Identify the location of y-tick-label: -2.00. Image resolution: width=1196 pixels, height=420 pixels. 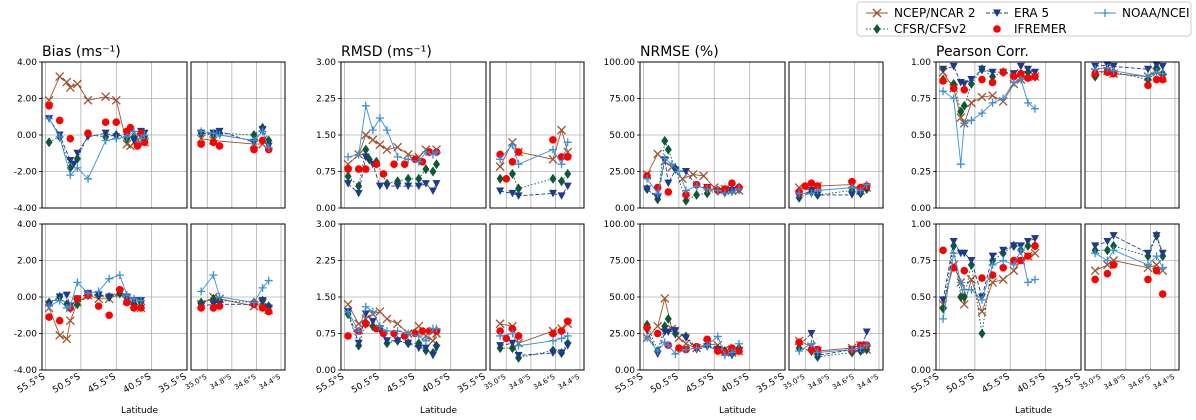
(26, 335).